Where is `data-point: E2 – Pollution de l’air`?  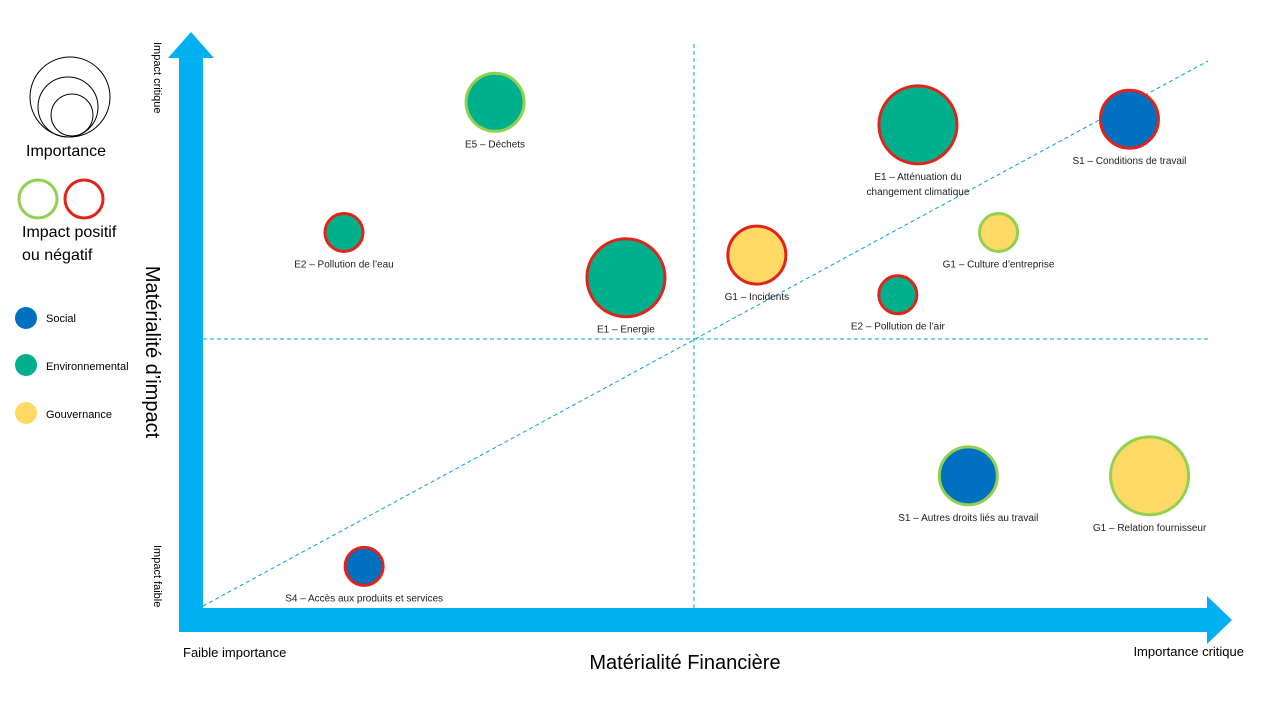
data-point: E2 – Pollution de l’air is located at coordinates (898, 303).